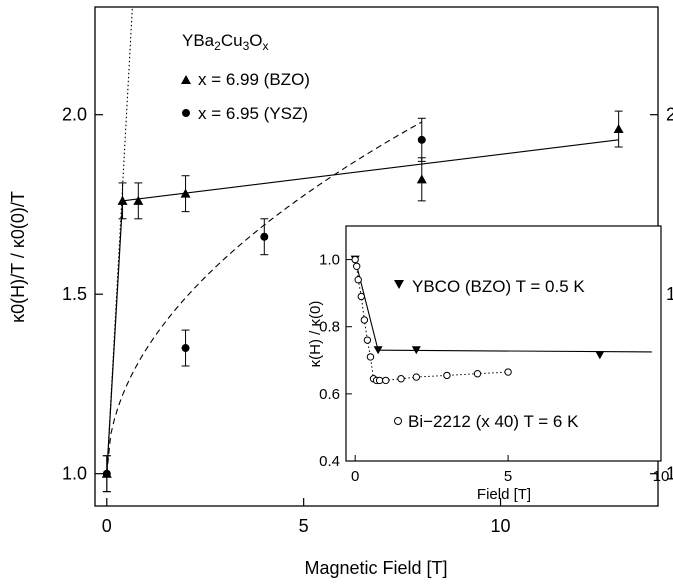 This screenshot has width=673, height=584. I want to click on y-axis-title: κ0(H)/T / κ0(0)/T, so click(18, 257).